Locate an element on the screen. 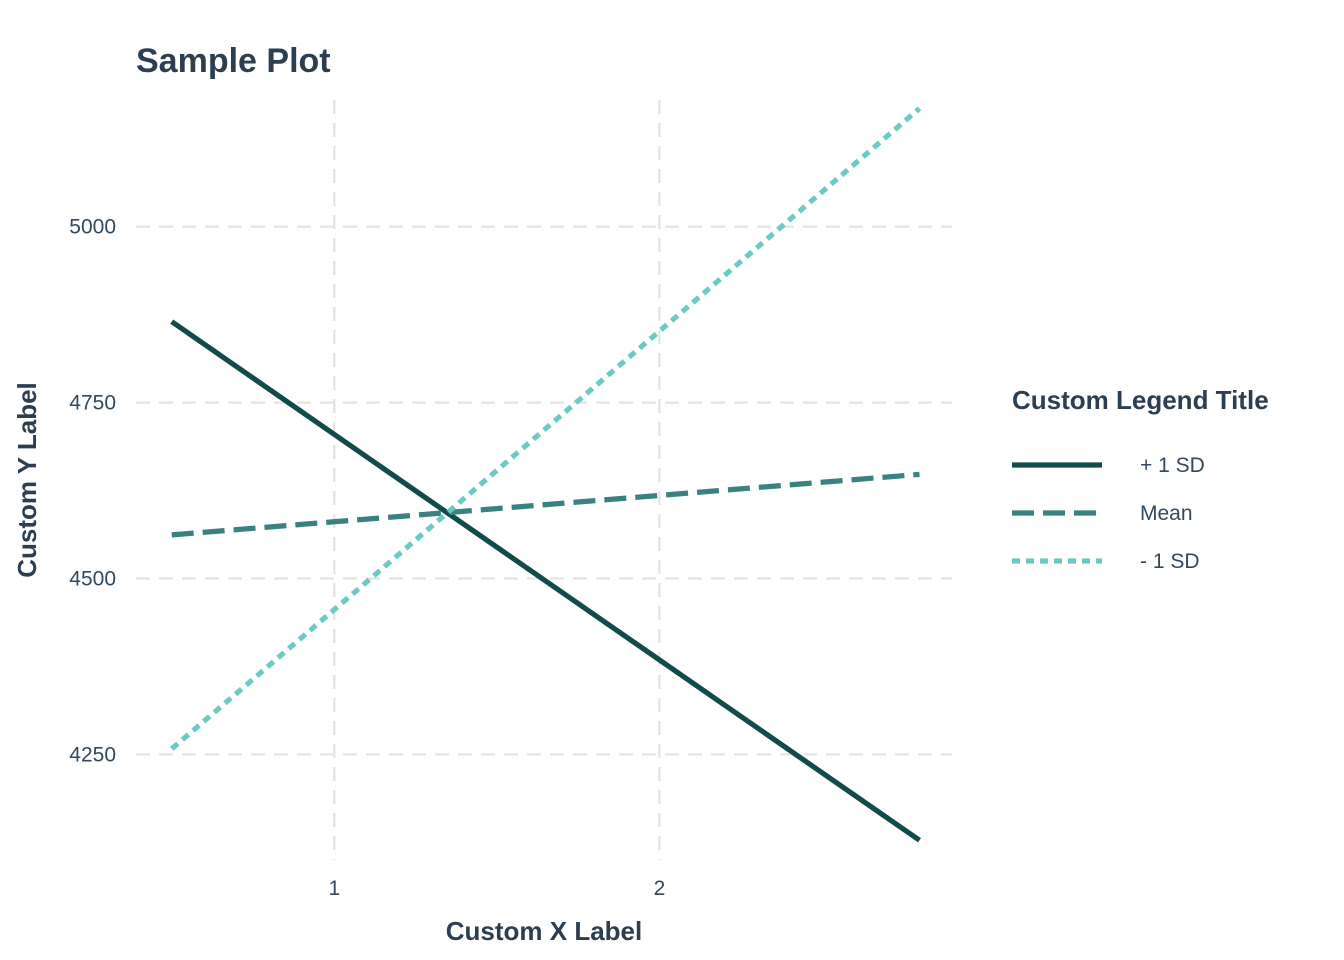 The height and width of the screenshot is (960, 1344). legend-label: + 1 SD is located at coordinates (1172, 465).